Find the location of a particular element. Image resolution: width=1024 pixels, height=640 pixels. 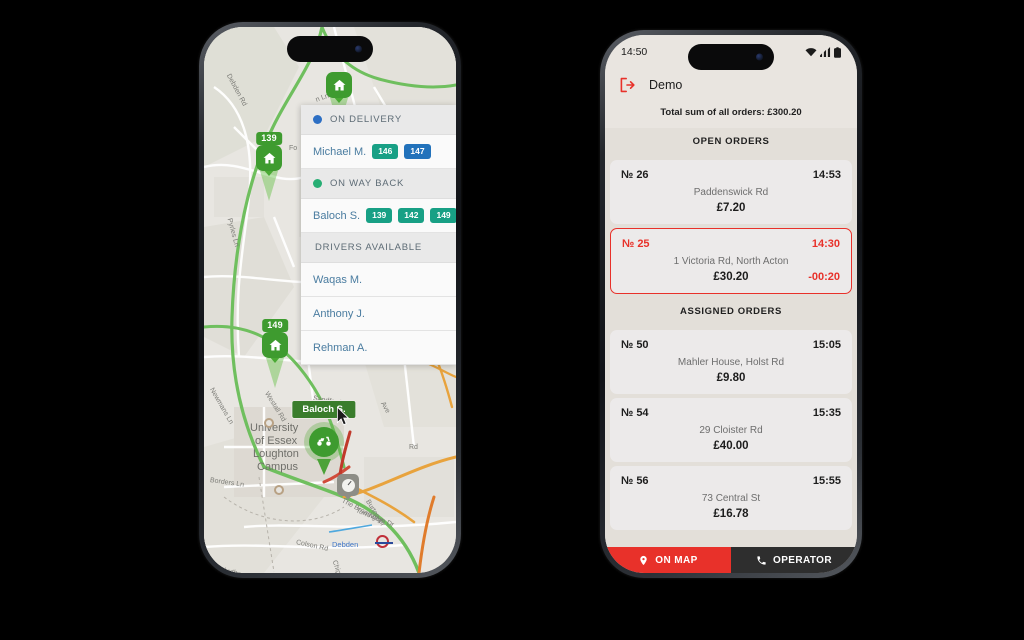

order-time: 14:30 is located at coordinates (825, 244).